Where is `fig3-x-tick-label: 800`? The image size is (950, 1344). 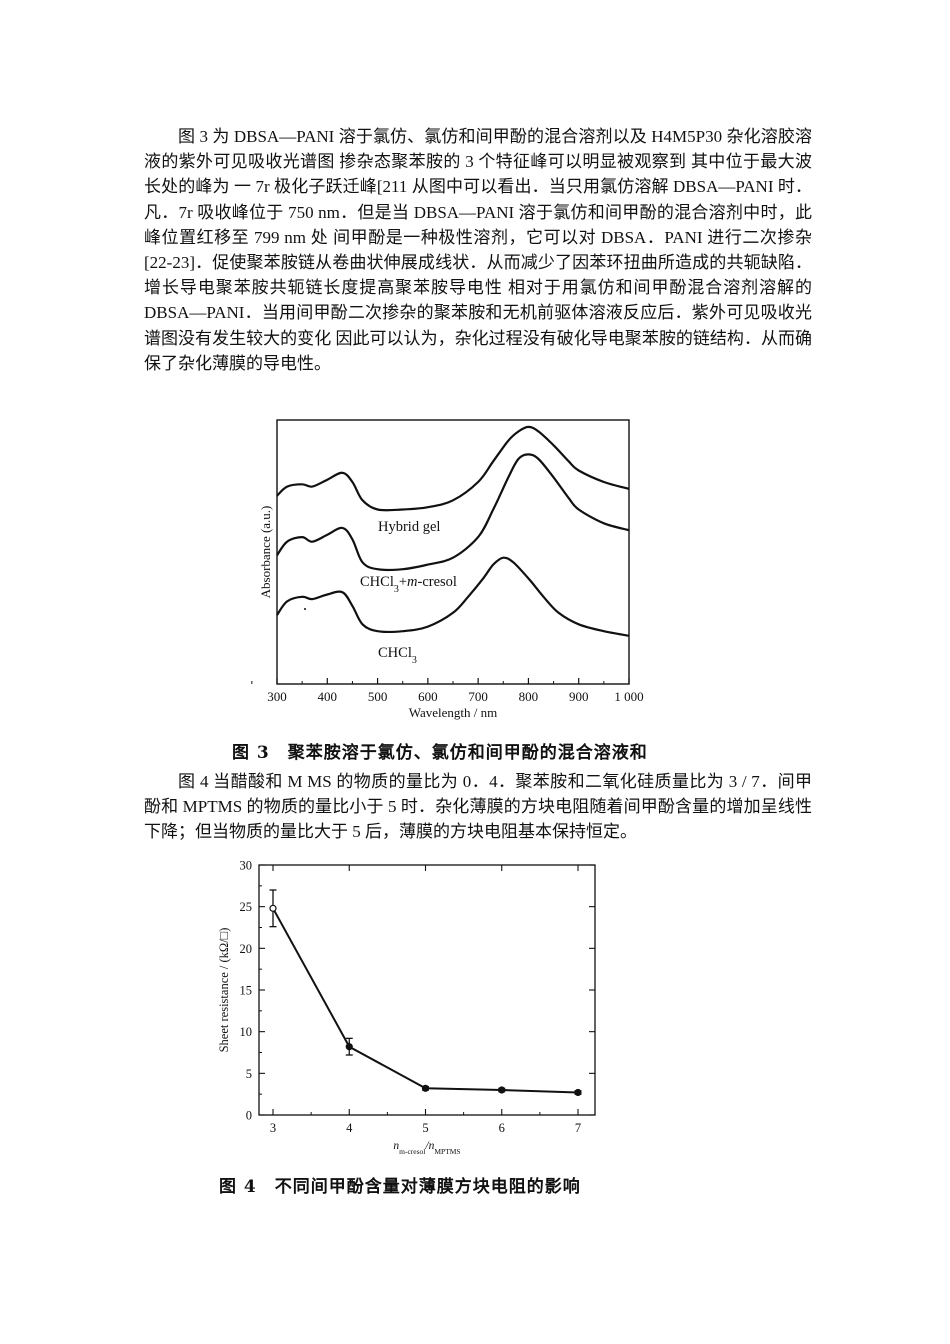
fig3-x-tick-label: 800 is located at coordinates (529, 696).